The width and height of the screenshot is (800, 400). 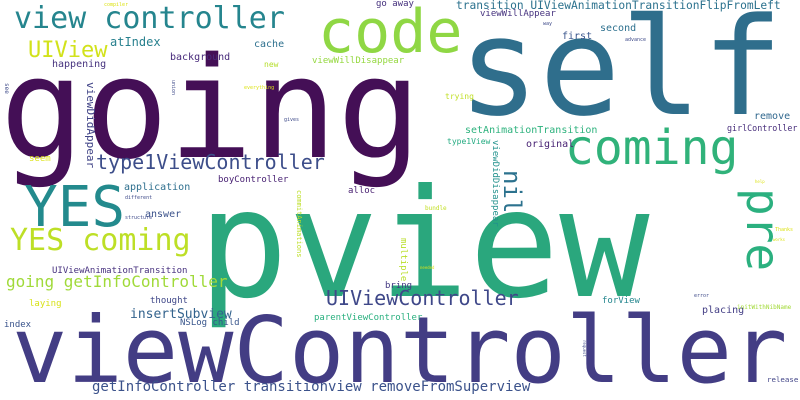 What do you see at coordinates (618, 28) in the screenshot?
I see `word-second: second` at bounding box center [618, 28].